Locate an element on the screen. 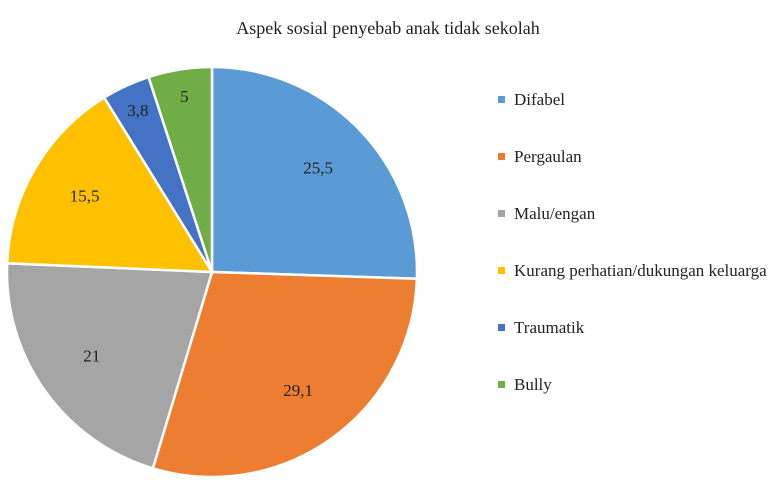 Image resolution: width=776 pixels, height=488 pixels. legend-item: Malu/engan is located at coordinates (633, 213).